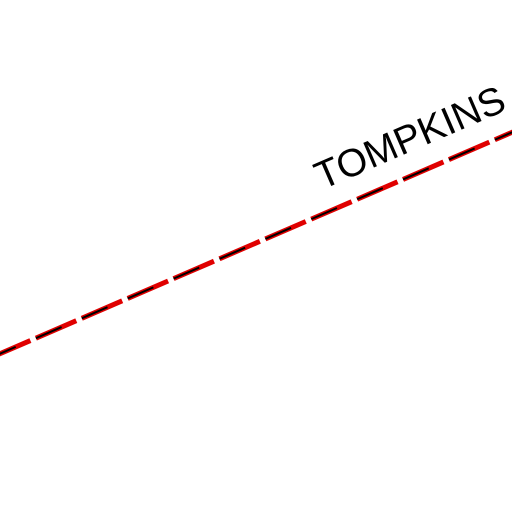  What do you see at coordinates (409, 138) in the screenshot?
I see `county-label-tompkins: TOMPKINS` at bounding box center [409, 138].